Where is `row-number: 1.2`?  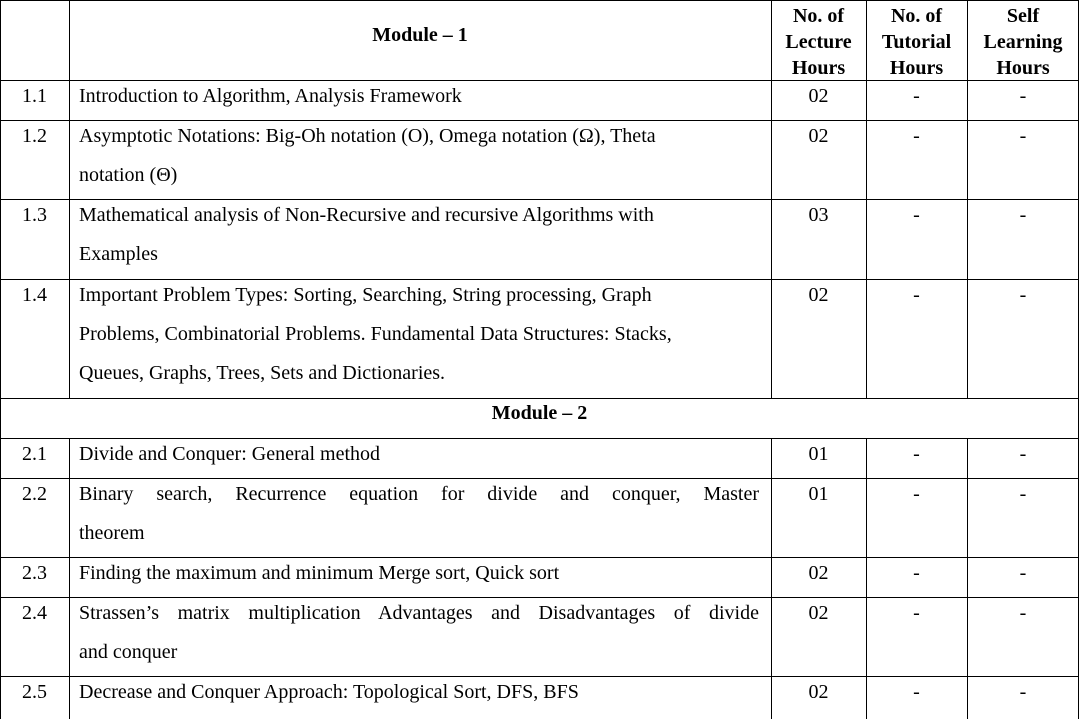
row-number: 1.2 is located at coordinates (34, 136).